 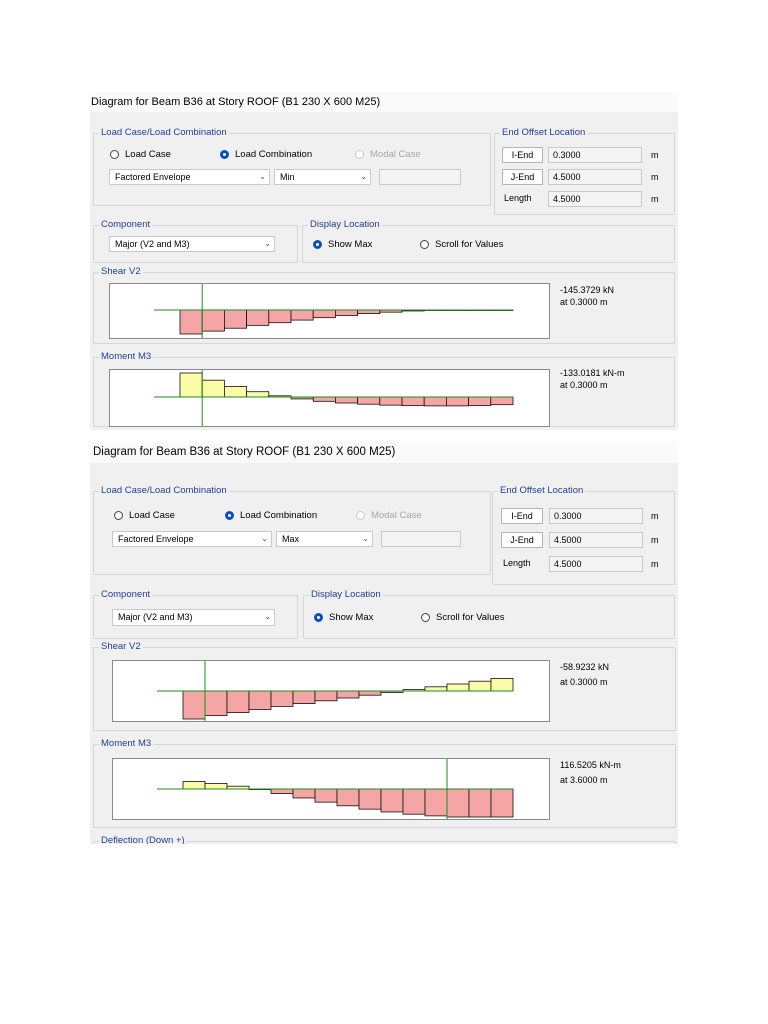 What do you see at coordinates (584, 302) in the screenshot?
I see `shear-max-location: at 0.3000 m` at bounding box center [584, 302].